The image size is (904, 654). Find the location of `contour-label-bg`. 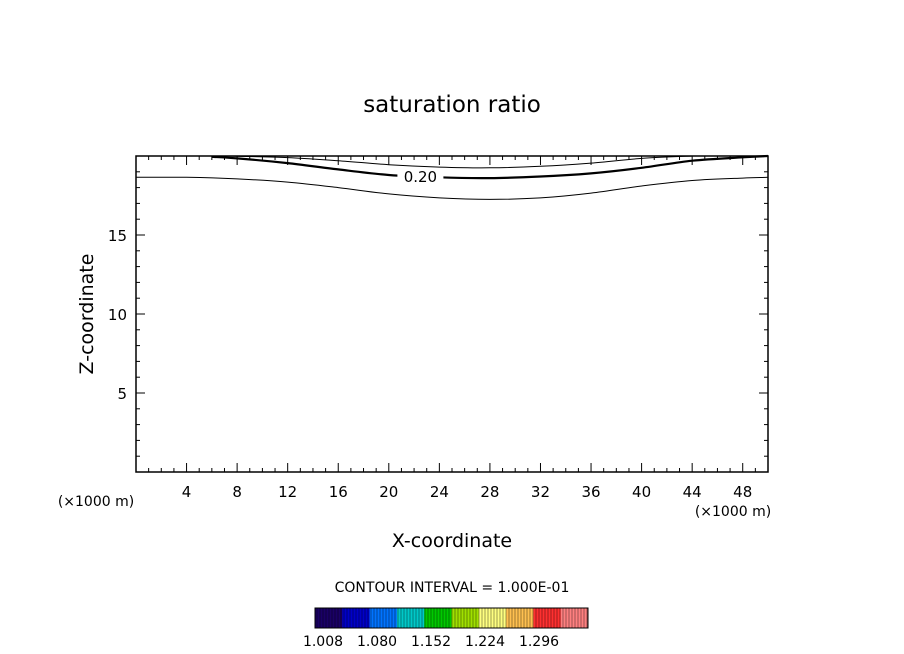

contour-label-bg is located at coordinates (420, 176).